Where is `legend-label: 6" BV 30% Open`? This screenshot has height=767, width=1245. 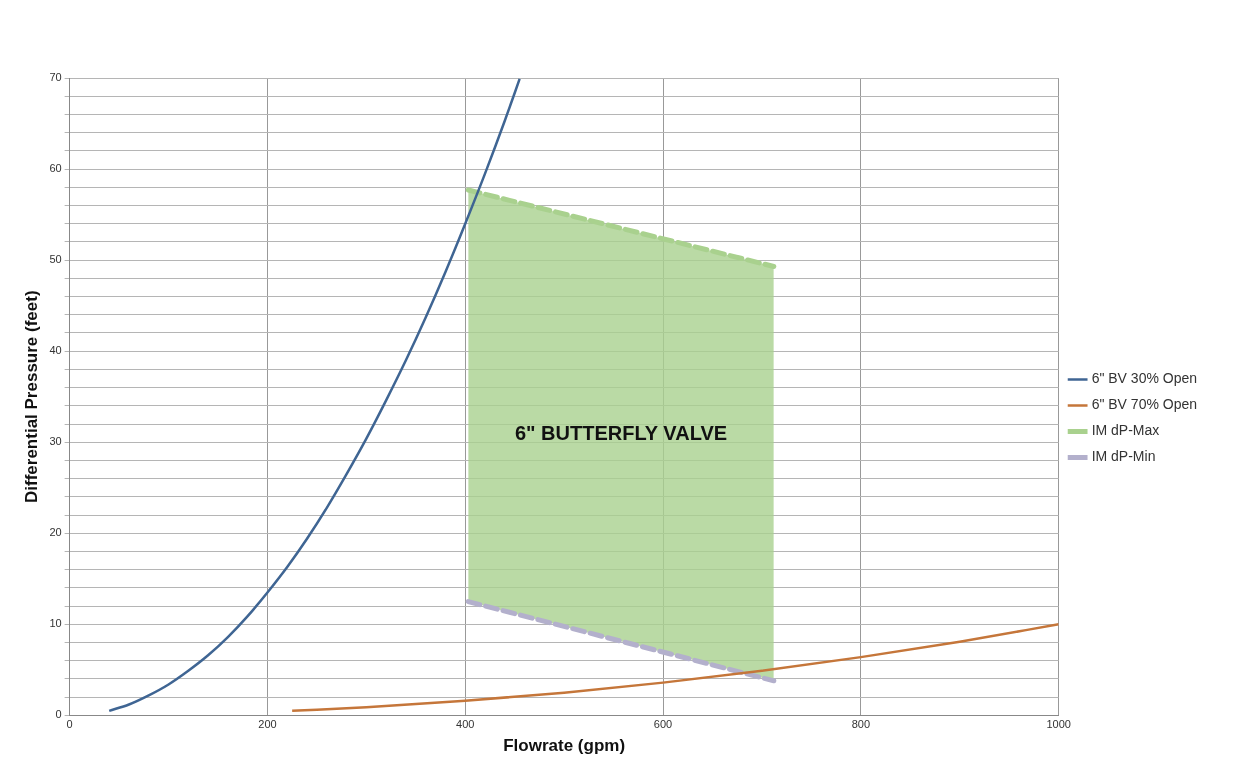
legend-label: 6" BV 30% Open is located at coordinates (1144, 378).